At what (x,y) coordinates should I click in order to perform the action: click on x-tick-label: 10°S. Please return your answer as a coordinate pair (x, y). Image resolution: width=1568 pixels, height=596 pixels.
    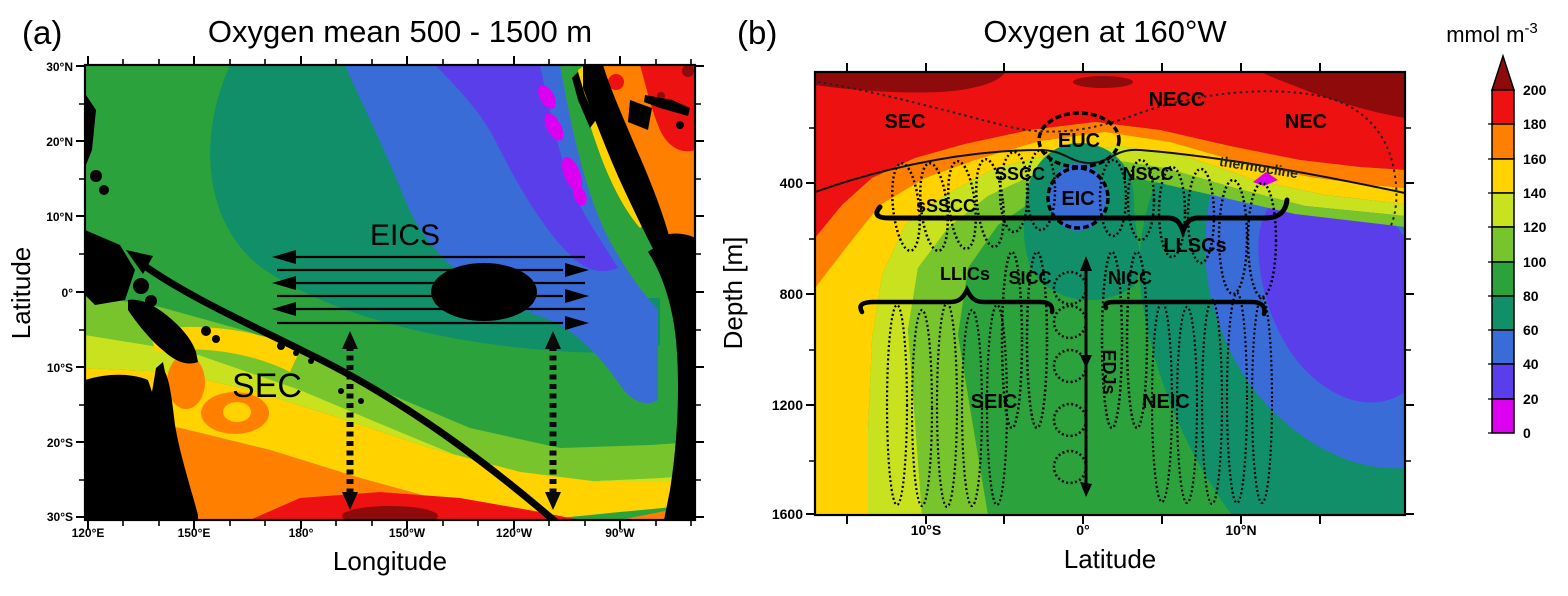
    Looking at the image, I should click on (926, 530).